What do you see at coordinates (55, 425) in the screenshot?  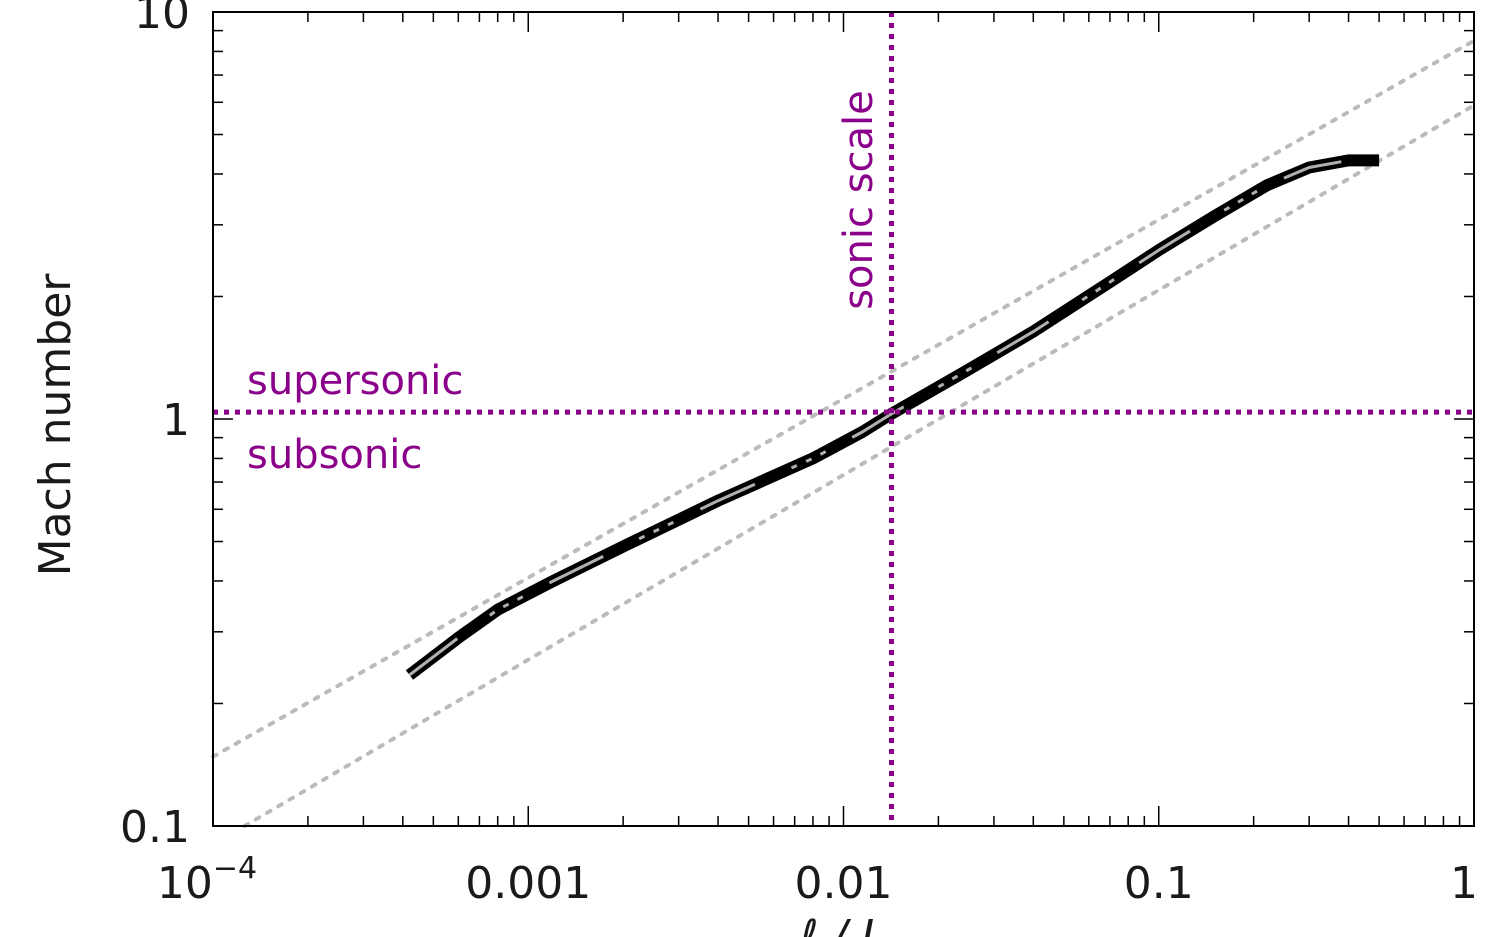 I see `y-axis-title: Mach number` at bounding box center [55, 425].